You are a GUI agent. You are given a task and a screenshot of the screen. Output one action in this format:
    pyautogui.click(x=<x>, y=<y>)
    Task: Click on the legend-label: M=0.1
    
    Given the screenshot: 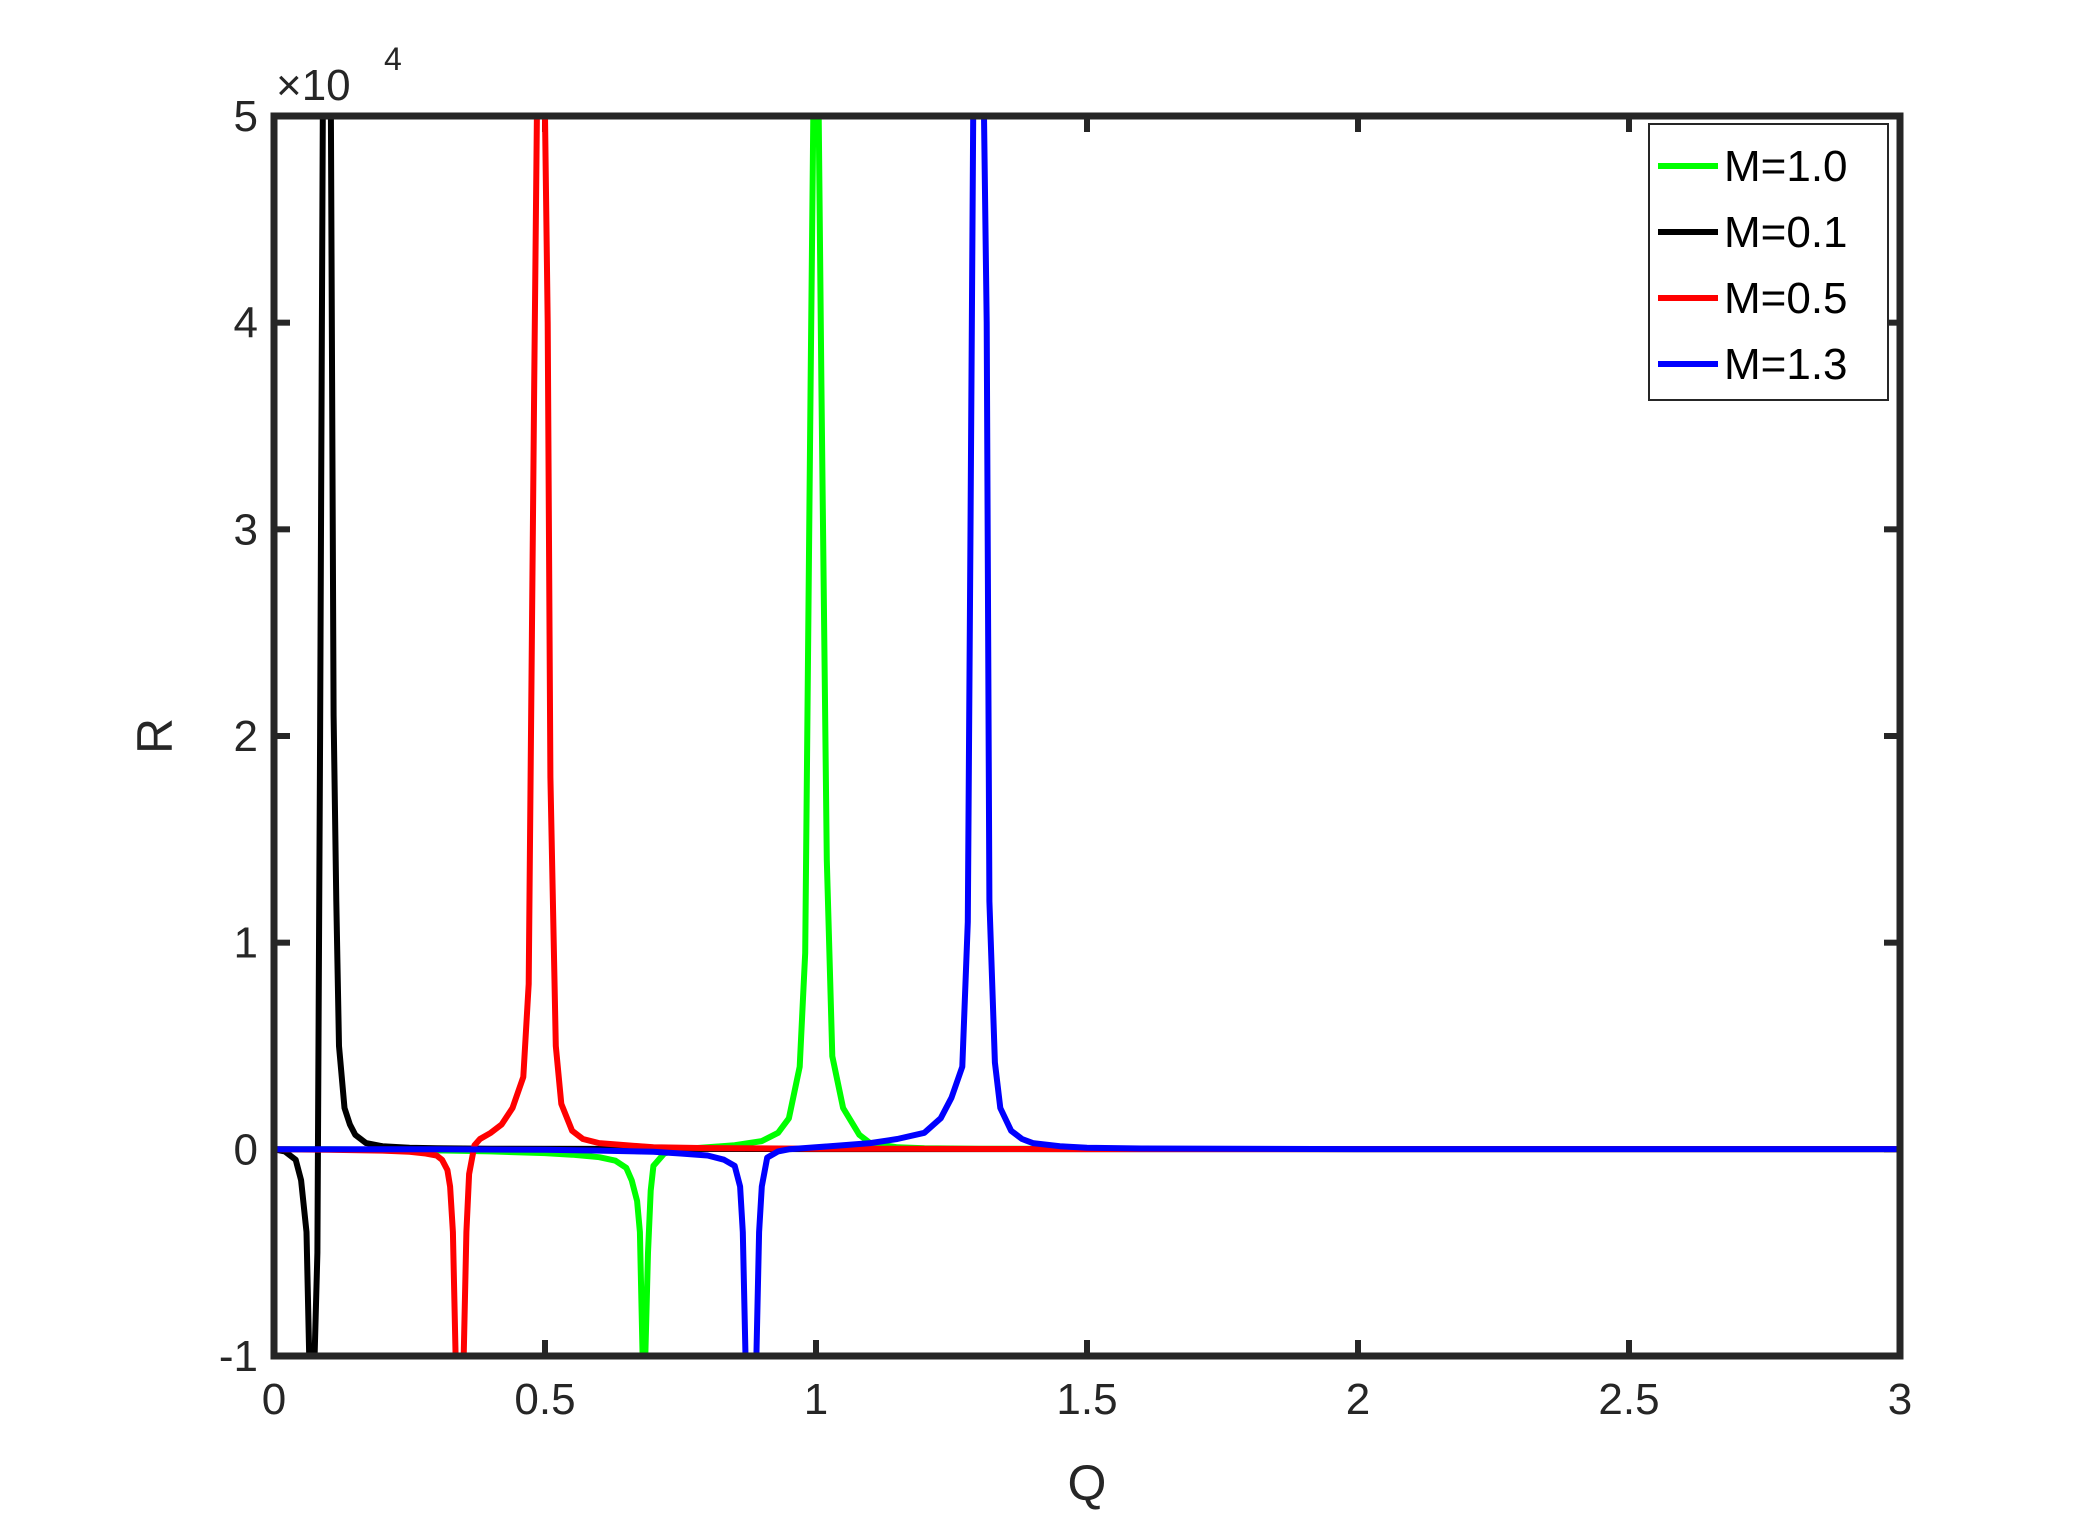 What is the action you would take?
    pyautogui.click(x=1786, y=232)
    